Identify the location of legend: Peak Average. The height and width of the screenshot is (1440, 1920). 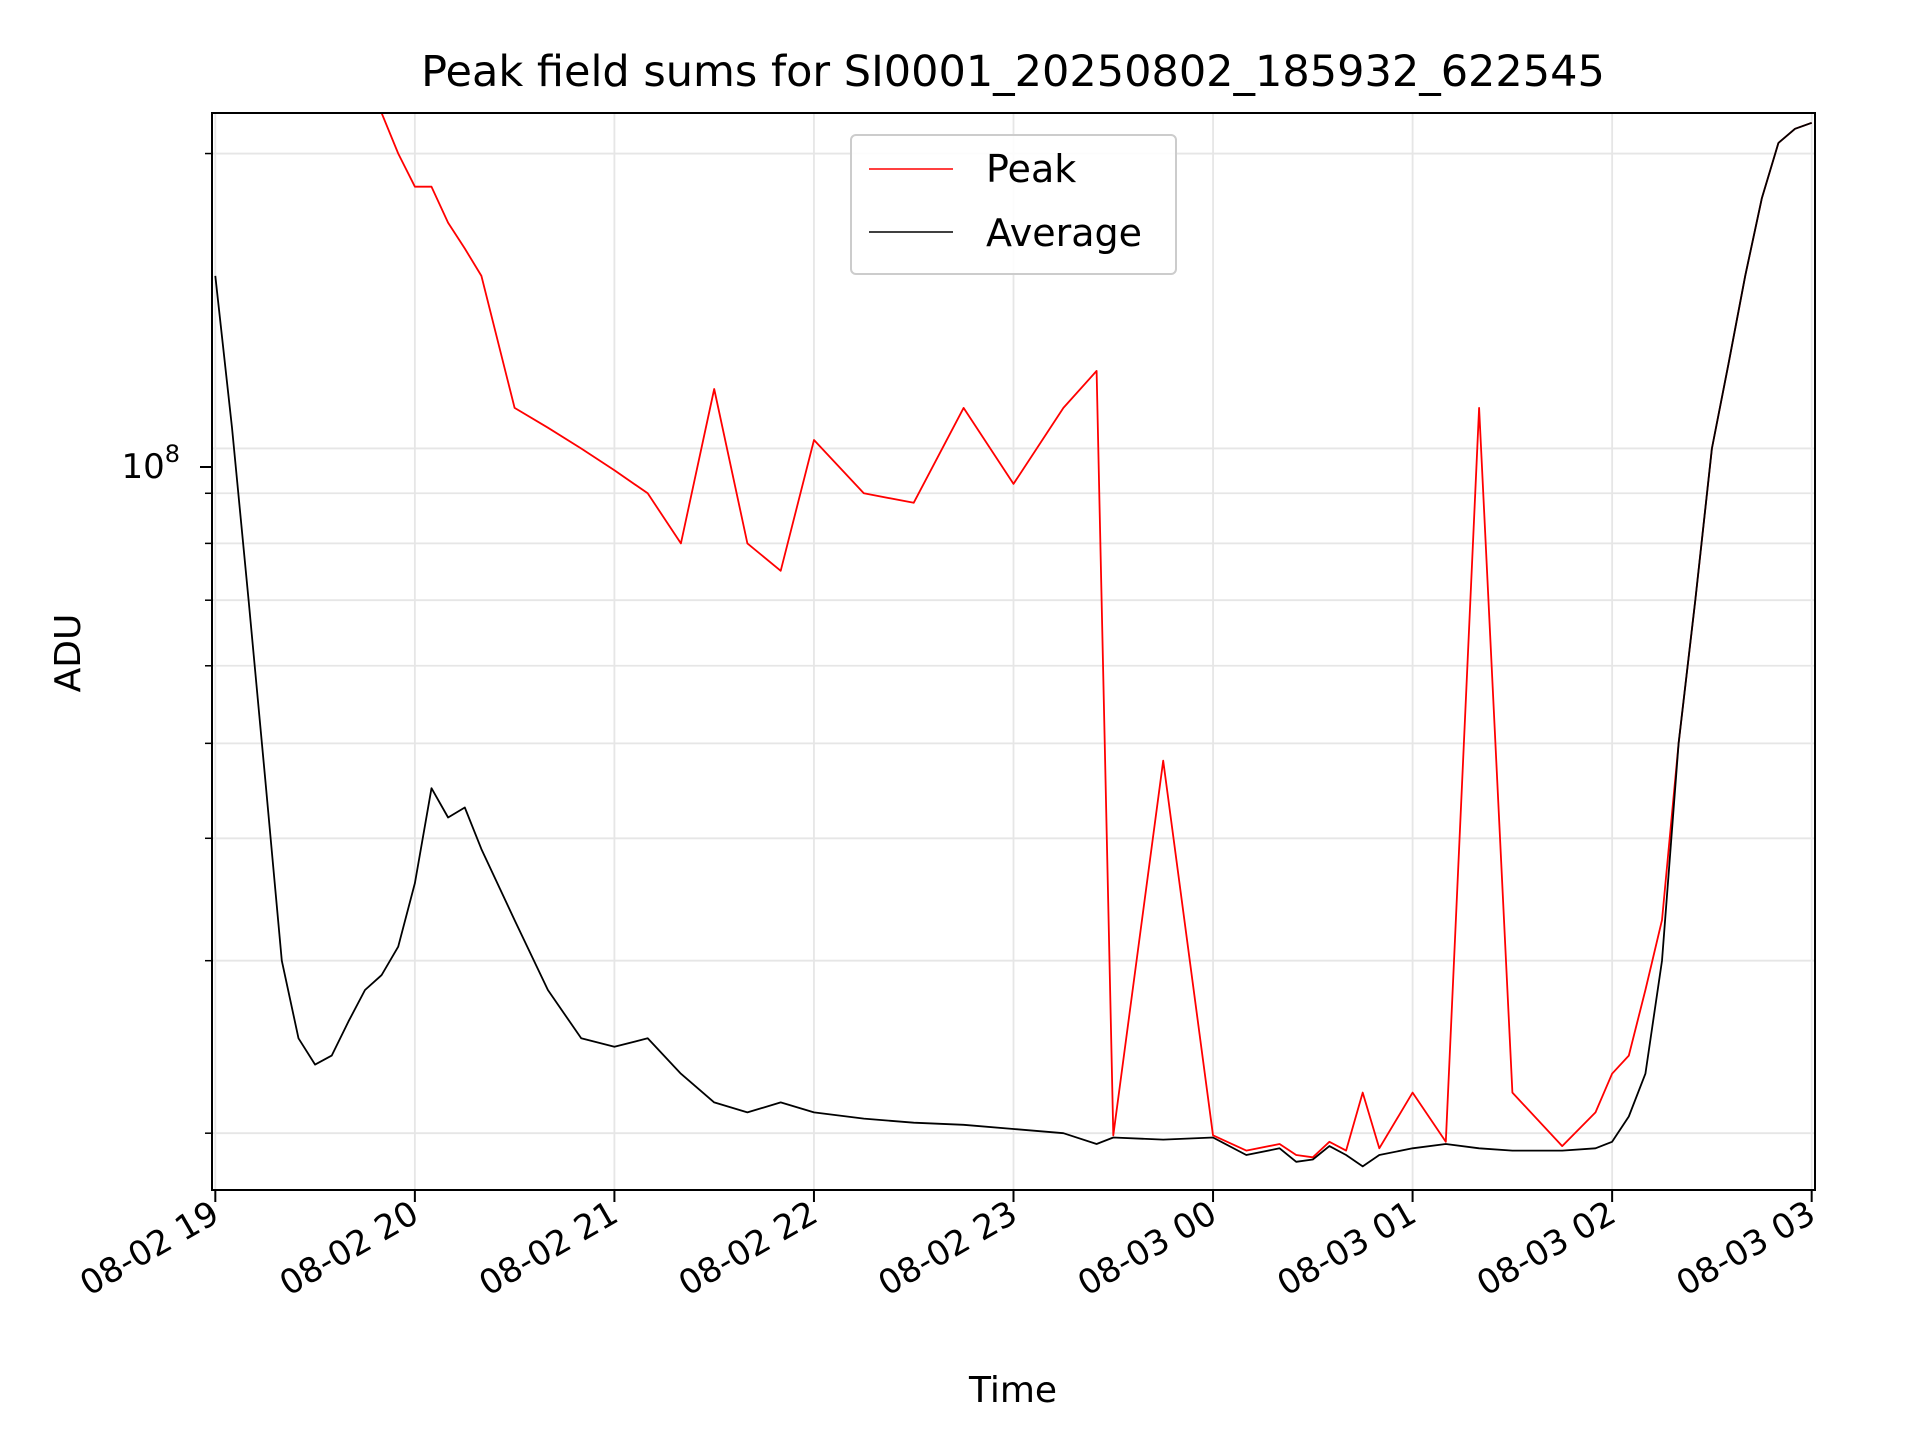
(1013, 204).